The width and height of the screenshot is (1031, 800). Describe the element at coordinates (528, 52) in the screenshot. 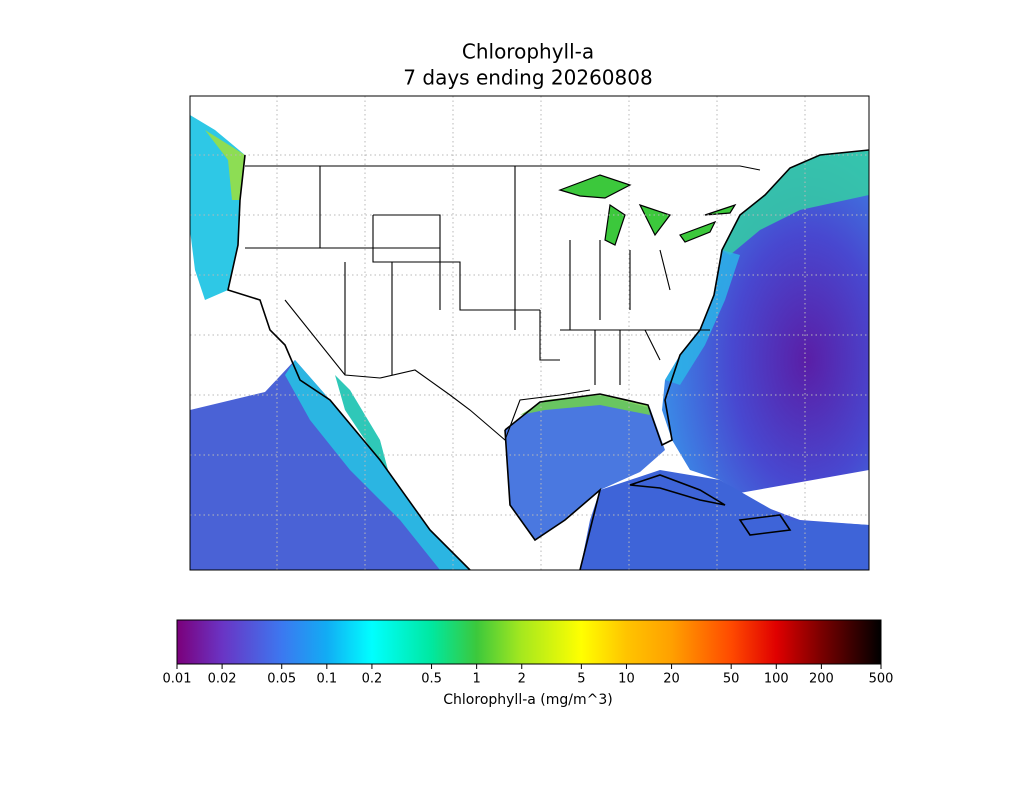

I see `map-title: Chlorophyll-a` at that location.